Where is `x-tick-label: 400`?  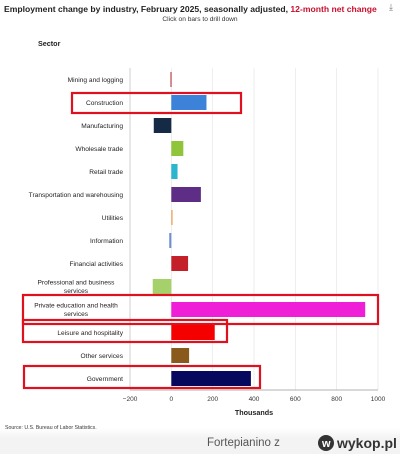 x-tick-label: 400 is located at coordinates (254, 399).